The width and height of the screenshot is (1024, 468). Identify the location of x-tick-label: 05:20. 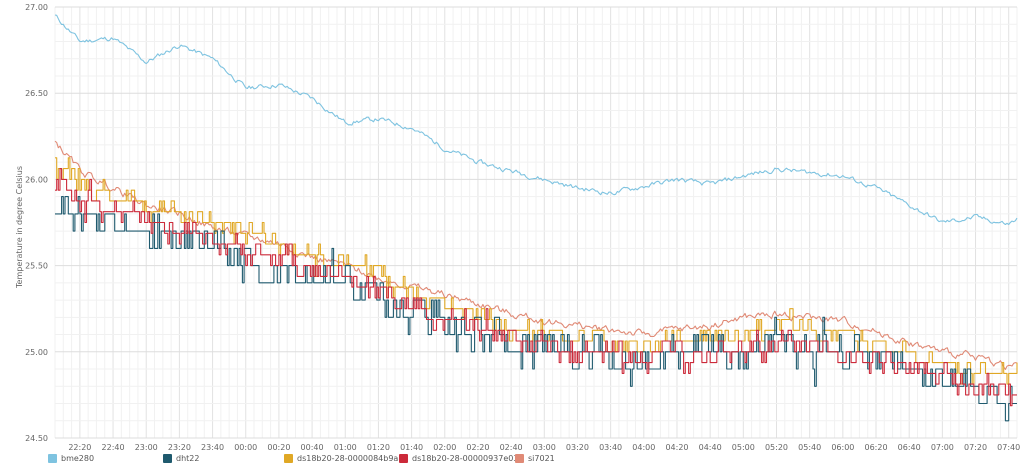
(776, 447).